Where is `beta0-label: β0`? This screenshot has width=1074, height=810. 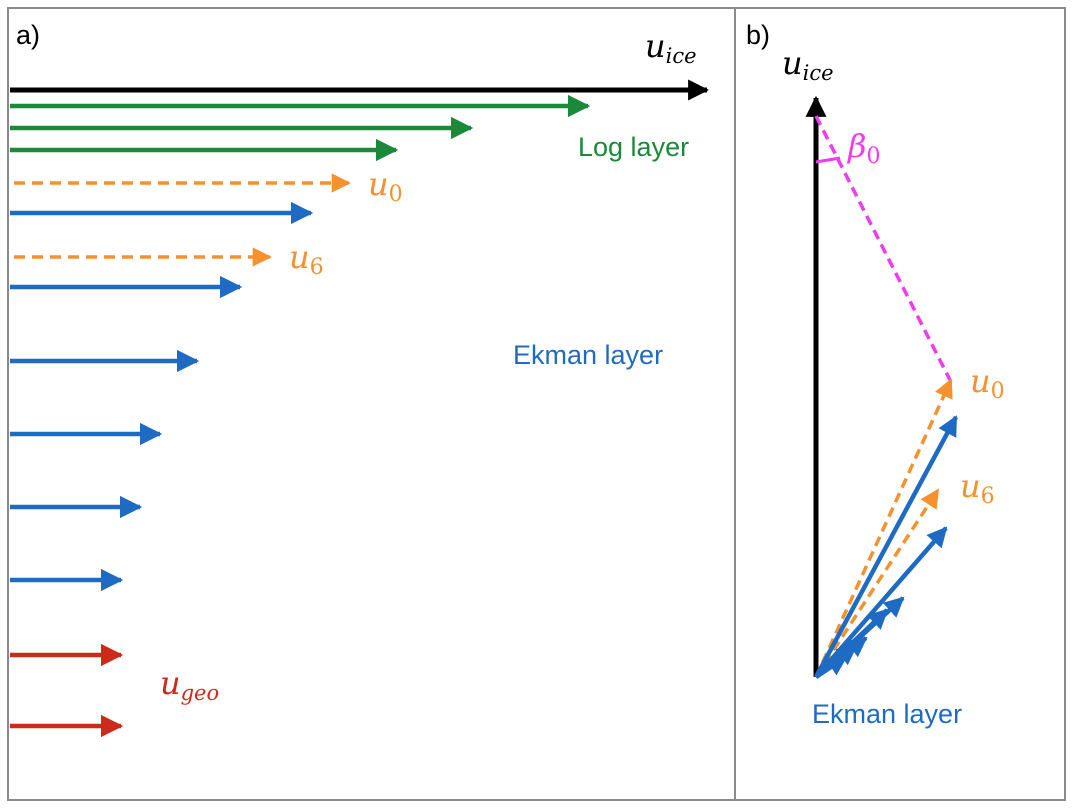
beta0-label: β0 is located at coordinates (864, 148).